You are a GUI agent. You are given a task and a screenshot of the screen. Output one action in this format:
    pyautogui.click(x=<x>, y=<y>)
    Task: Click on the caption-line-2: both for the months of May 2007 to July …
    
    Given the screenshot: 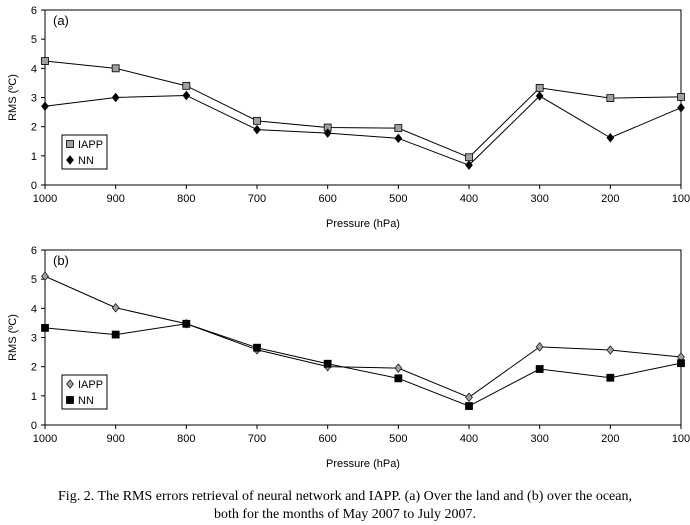 What is the action you would take?
    pyautogui.click(x=345, y=514)
    